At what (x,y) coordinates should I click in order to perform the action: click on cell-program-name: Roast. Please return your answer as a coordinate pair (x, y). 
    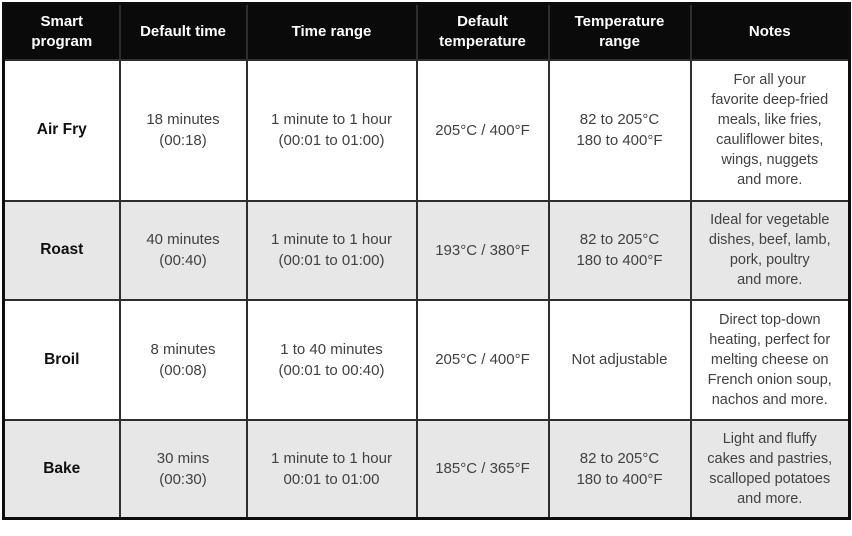
    Looking at the image, I should click on (61, 250).